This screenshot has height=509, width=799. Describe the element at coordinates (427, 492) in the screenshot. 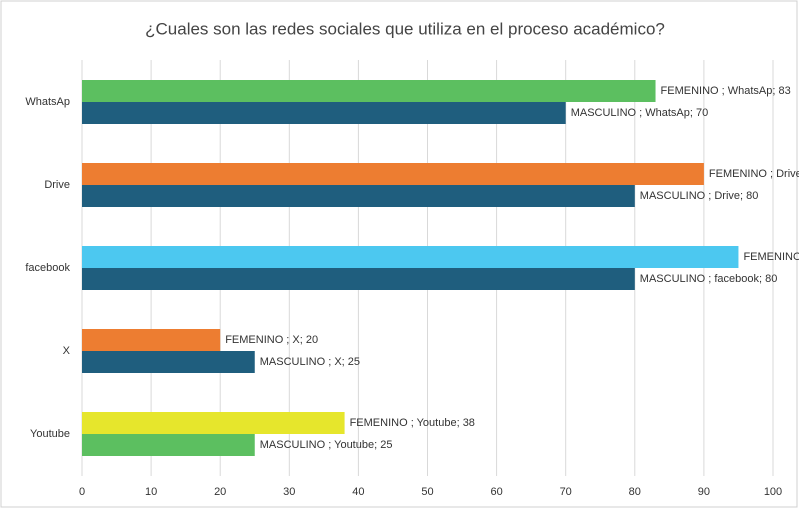

I see `x-tick-label: 50` at that location.